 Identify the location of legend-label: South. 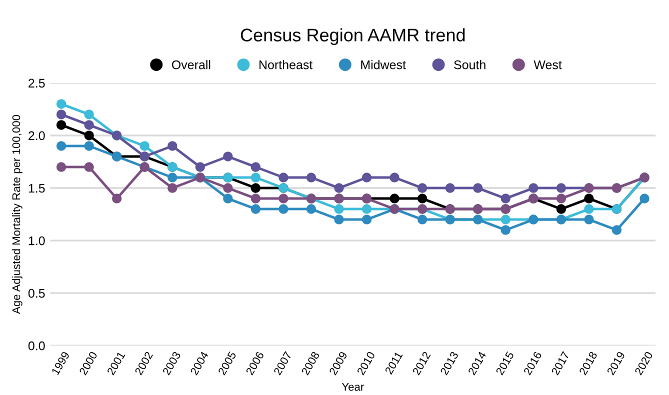
(470, 65).